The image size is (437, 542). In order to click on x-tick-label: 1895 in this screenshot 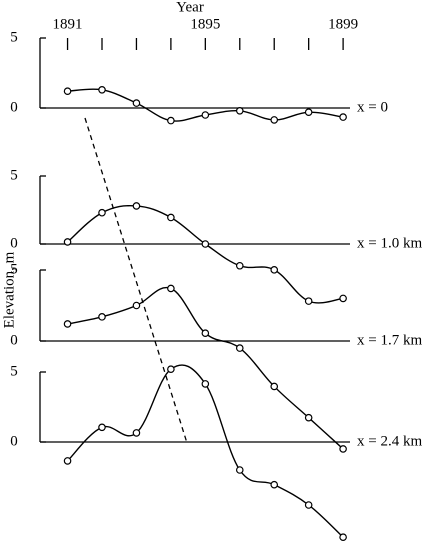, I will do `click(205, 24)`.